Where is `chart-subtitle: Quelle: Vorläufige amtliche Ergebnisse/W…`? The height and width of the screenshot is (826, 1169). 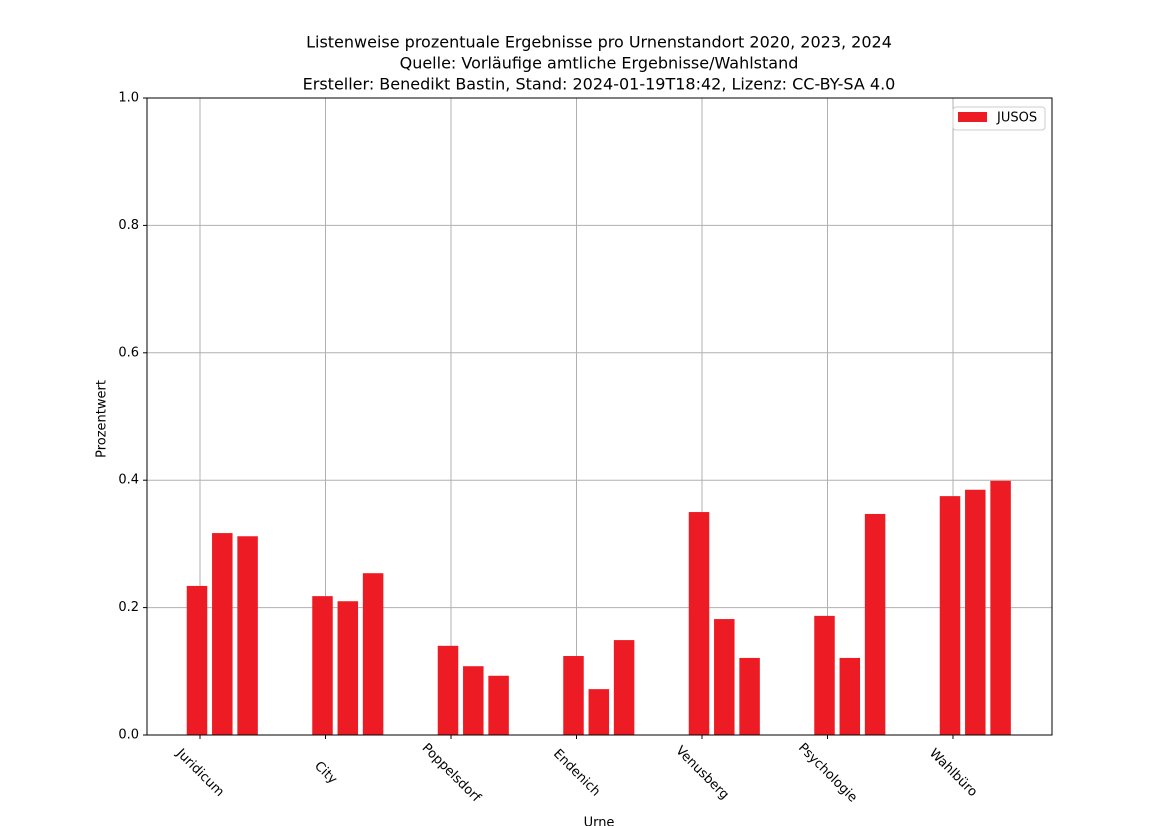 chart-subtitle: Quelle: Vorläufige amtliche Ergebnisse/W… is located at coordinates (599, 63).